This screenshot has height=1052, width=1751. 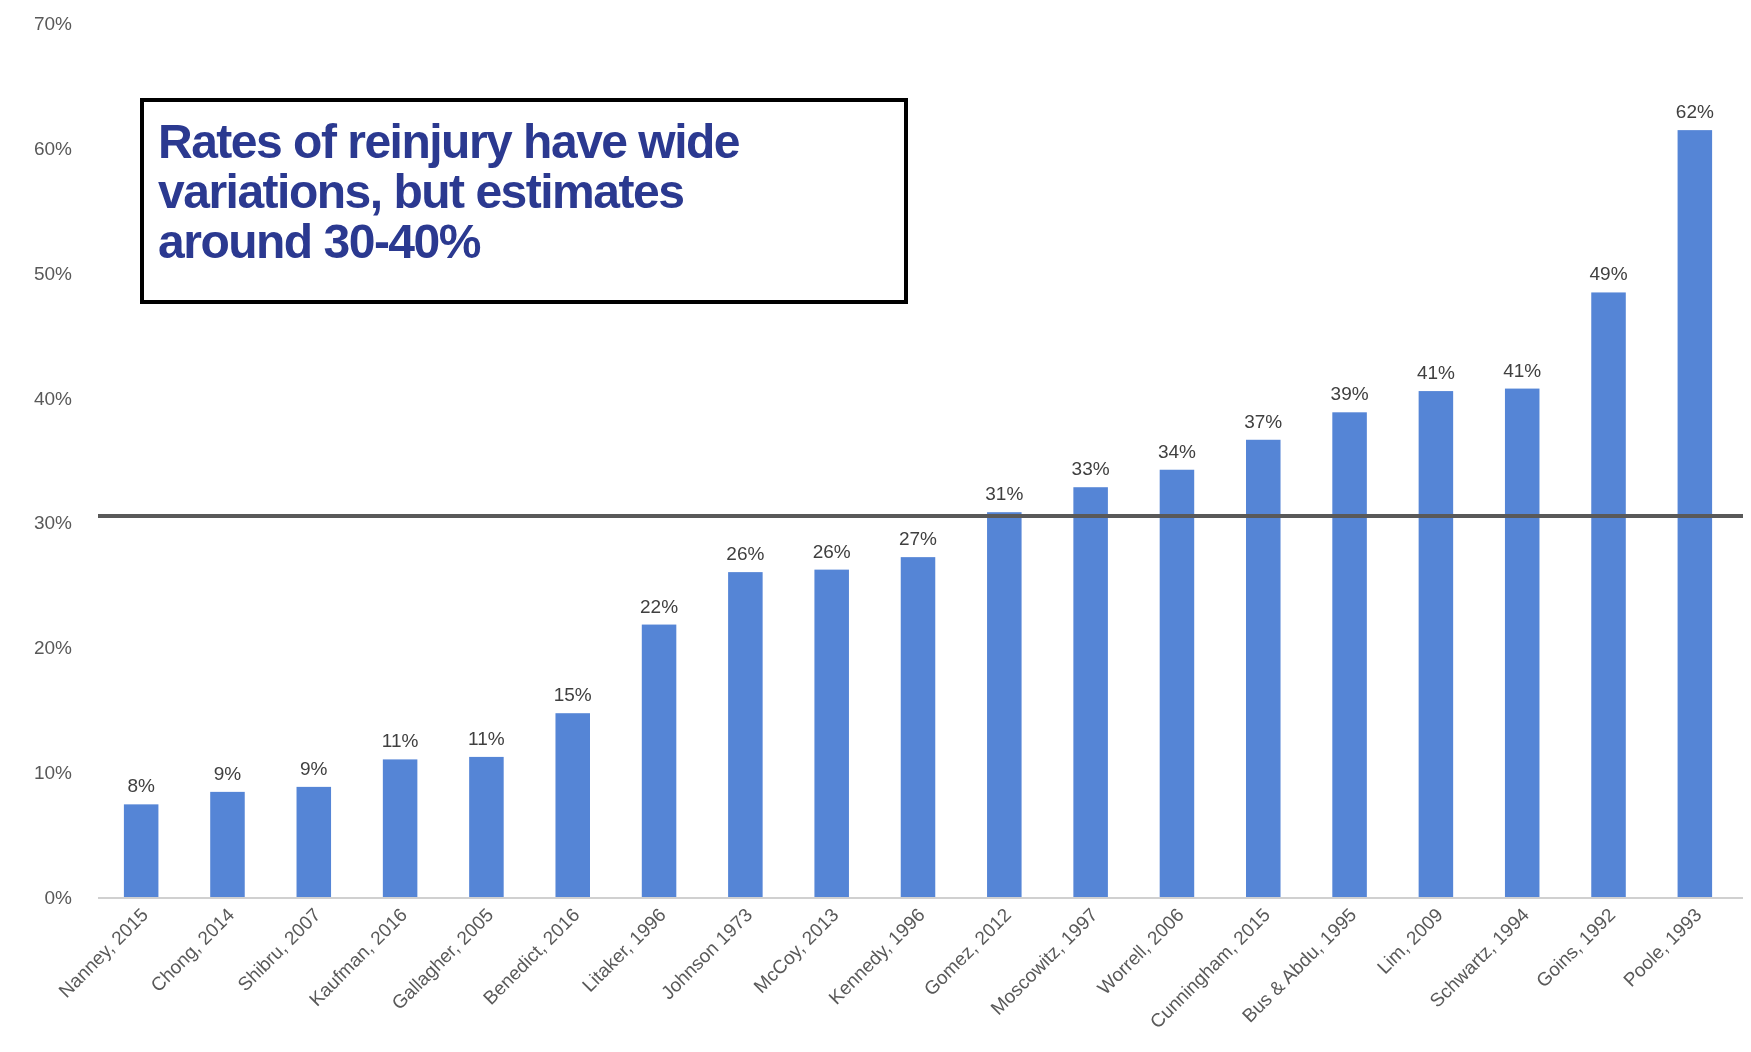 I want to click on data-label: 49%, so click(x=1608, y=274).